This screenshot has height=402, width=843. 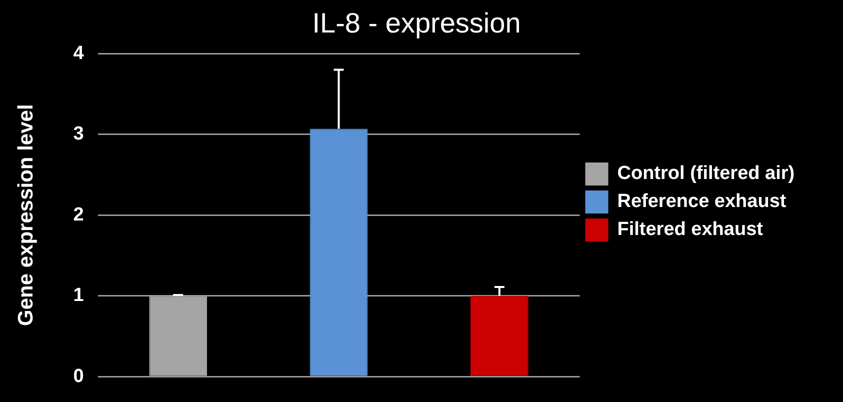 I want to click on y-tick-label: 3, so click(x=78, y=134).